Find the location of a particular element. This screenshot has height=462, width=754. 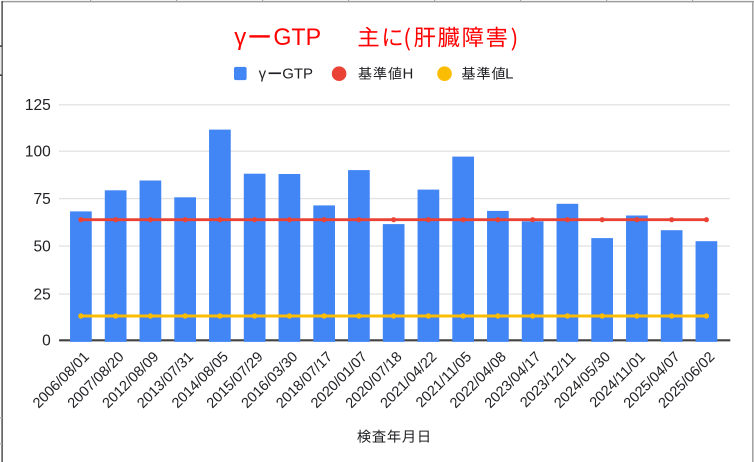

svg-text: 100 is located at coordinates (38, 152).